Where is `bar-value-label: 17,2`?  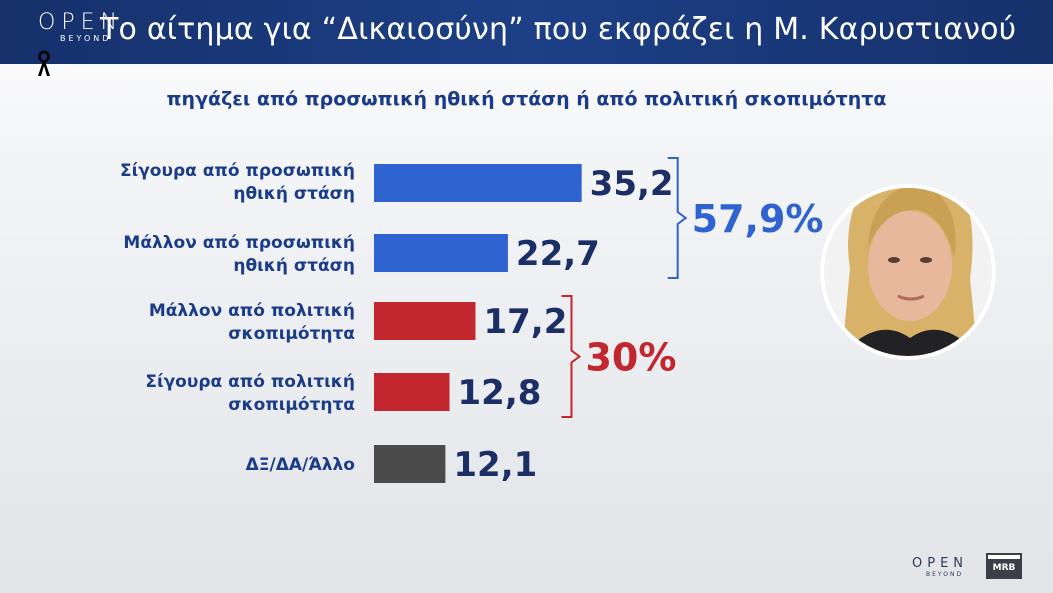 bar-value-label: 17,2 is located at coordinates (525, 322).